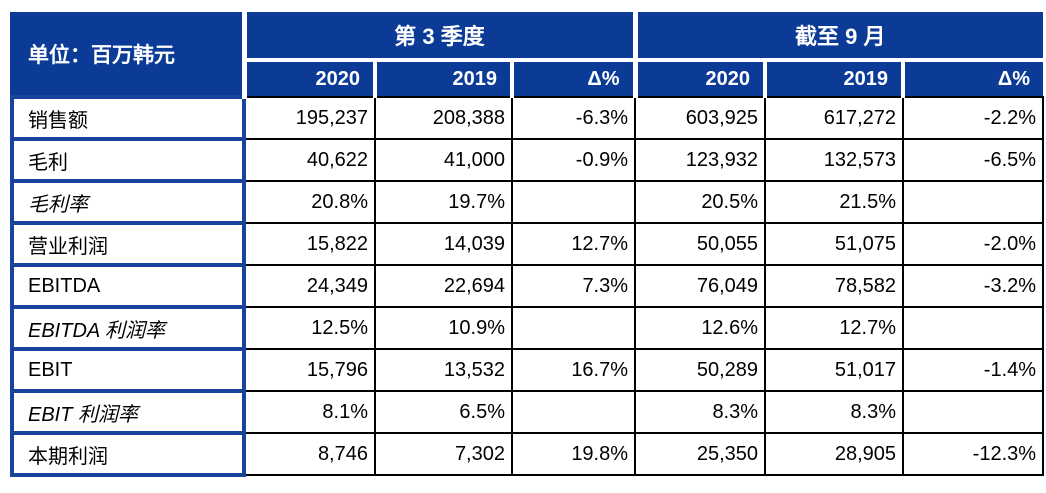  I want to click on row-label: 营业利润, so click(128, 244).